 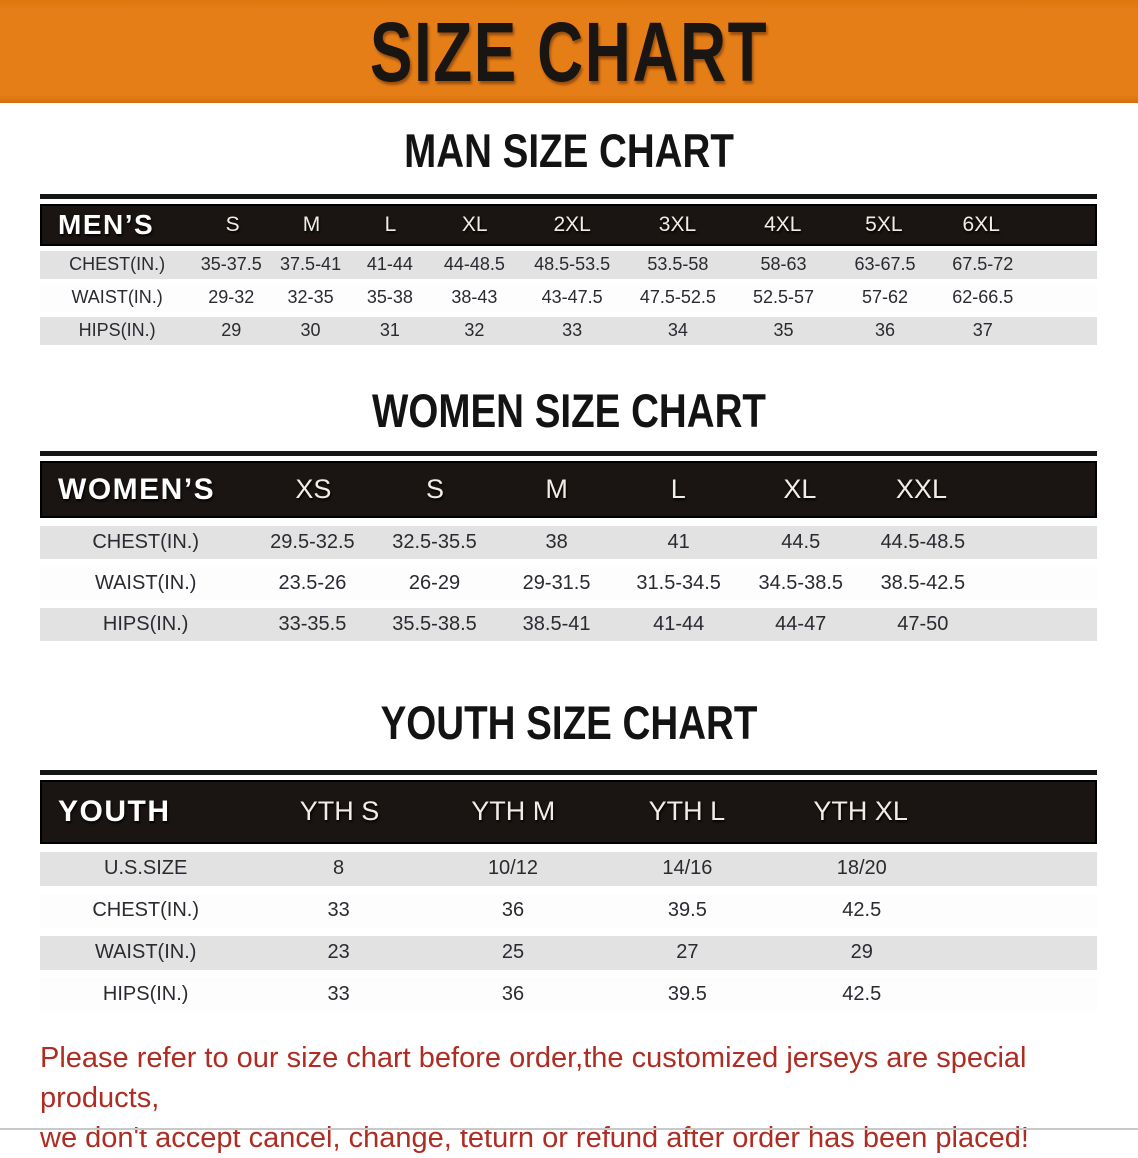 I want to click on value-cell: 32-35, so click(x=310, y=297).